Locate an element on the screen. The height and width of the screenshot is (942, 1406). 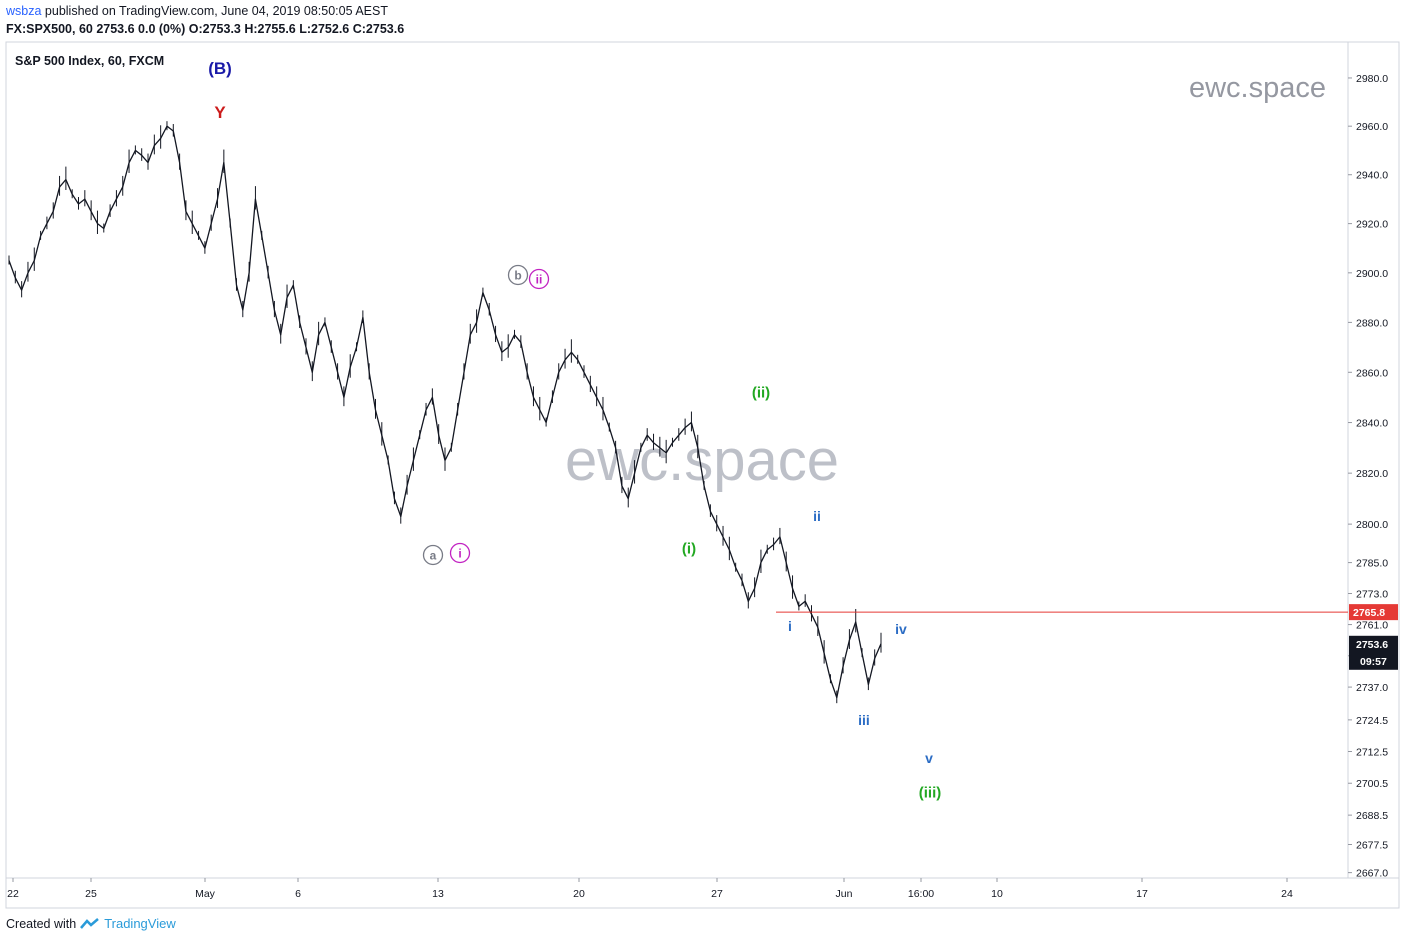
y-tick-label: 2940.0 is located at coordinates (1372, 176).